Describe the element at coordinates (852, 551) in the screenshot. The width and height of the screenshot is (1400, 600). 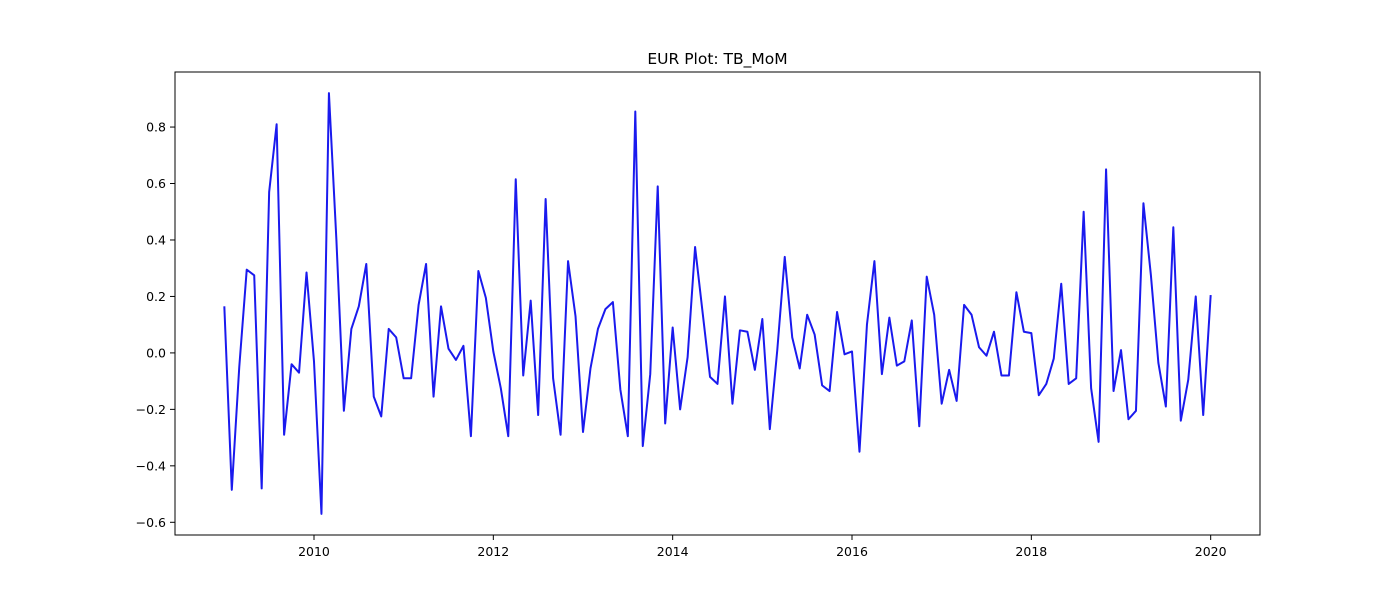
I see `x-tick-label: 2016` at that location.